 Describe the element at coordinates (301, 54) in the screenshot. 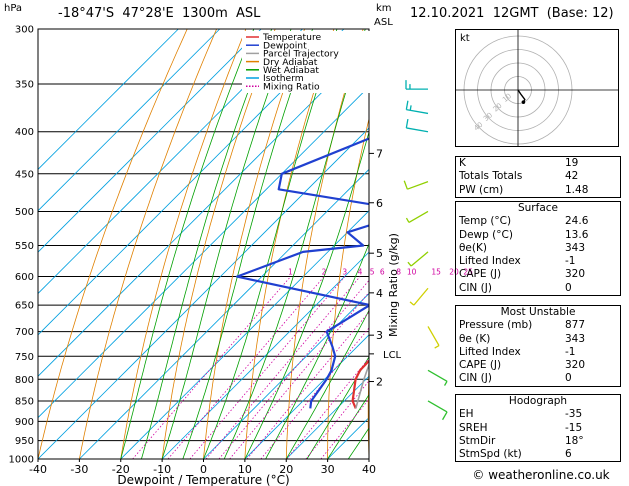

I see `legend-entry: Parcel Trajectory` at that location.